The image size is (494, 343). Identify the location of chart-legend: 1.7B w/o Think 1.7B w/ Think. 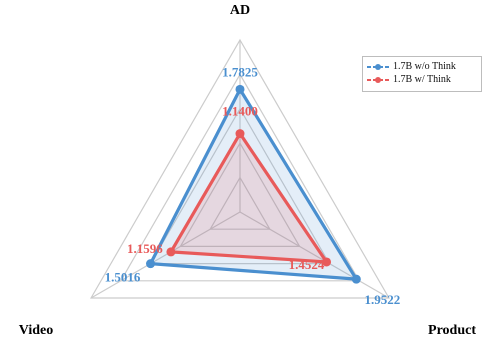
(422, 74).